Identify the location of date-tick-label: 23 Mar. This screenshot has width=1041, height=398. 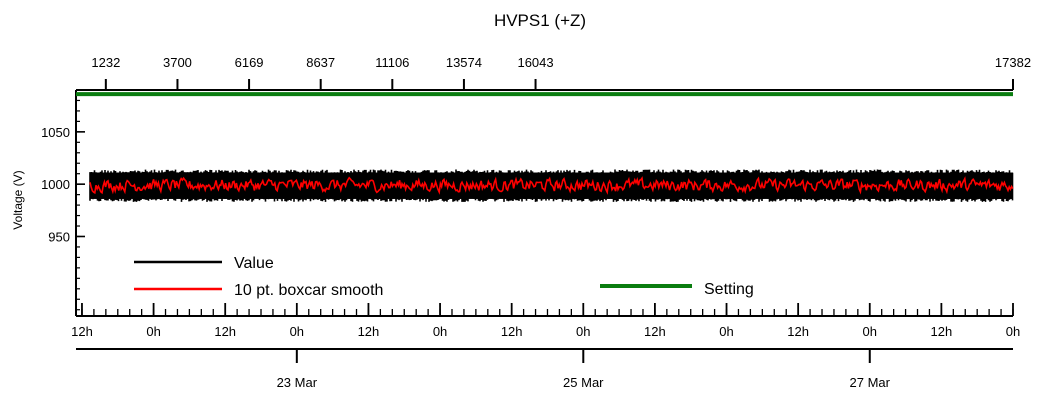
(297, 382).